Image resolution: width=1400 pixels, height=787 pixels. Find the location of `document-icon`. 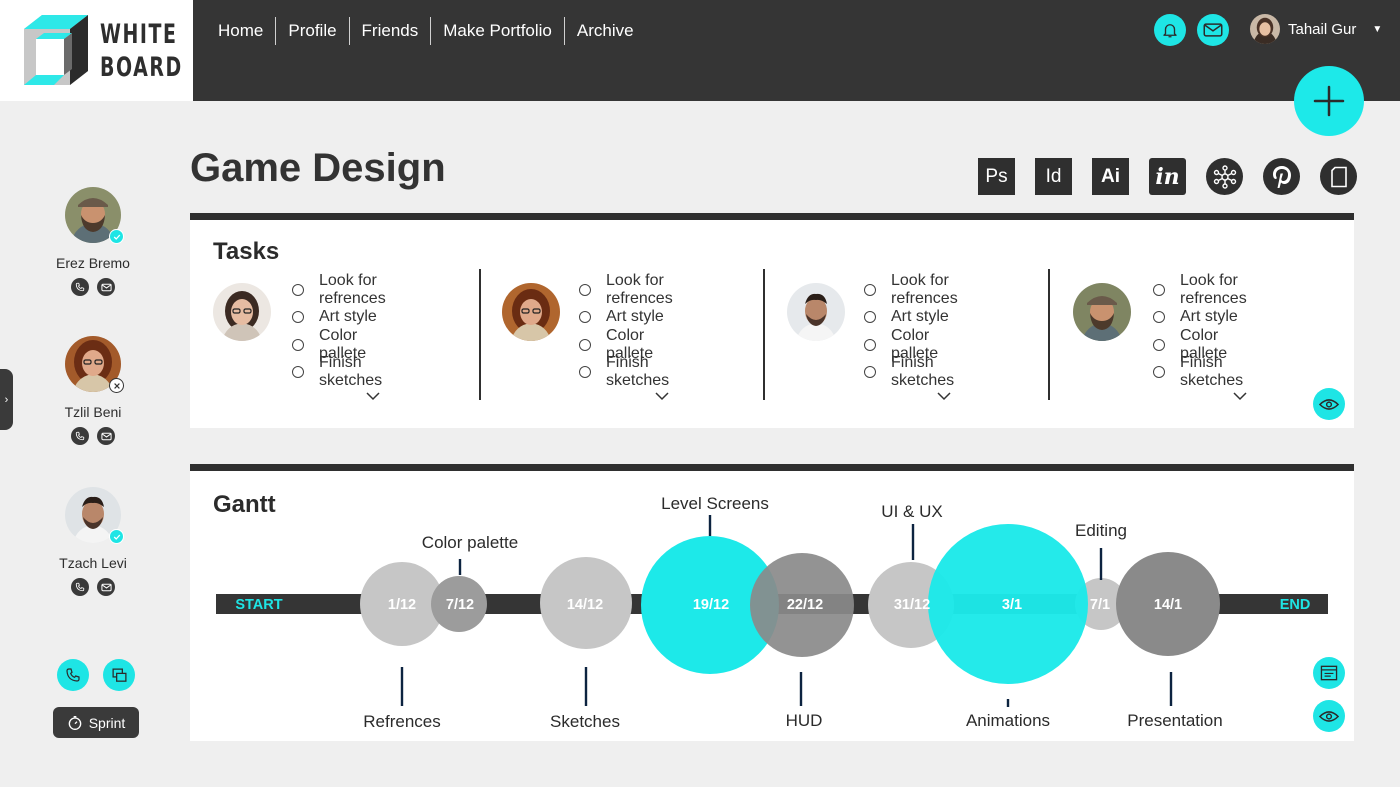

document-icon is located at coordinates (1338, 176).